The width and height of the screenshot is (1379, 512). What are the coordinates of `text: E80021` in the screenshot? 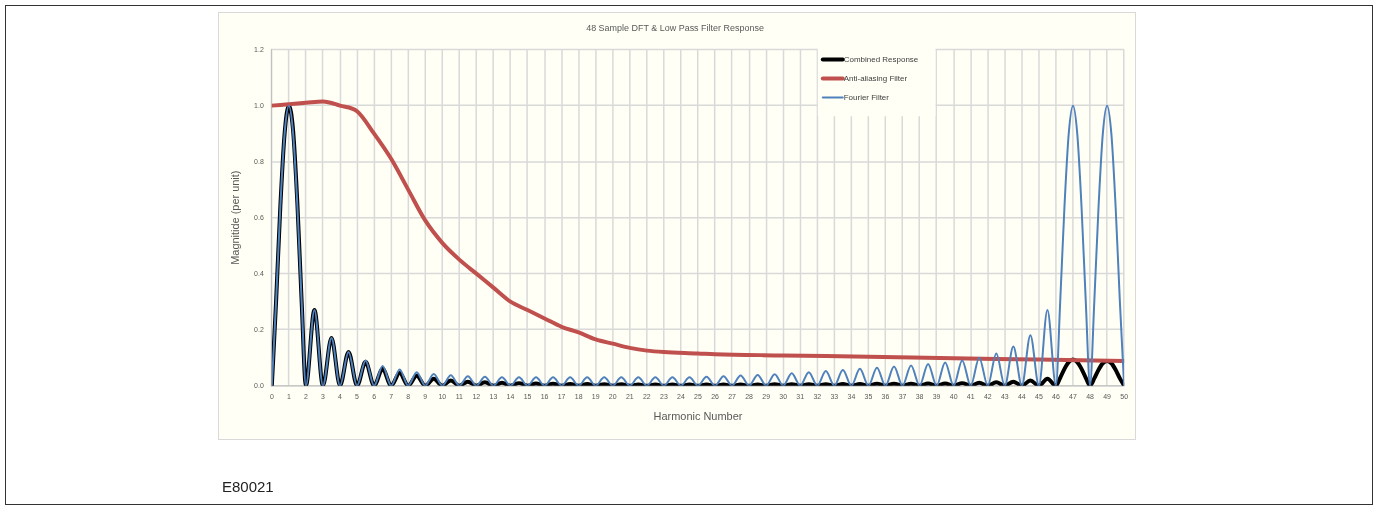 It's located at (248, 486).